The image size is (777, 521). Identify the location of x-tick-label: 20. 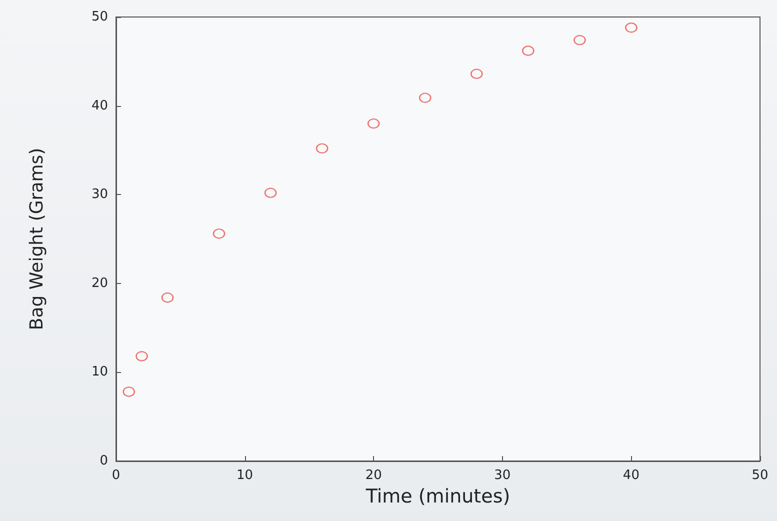
(373, 475).